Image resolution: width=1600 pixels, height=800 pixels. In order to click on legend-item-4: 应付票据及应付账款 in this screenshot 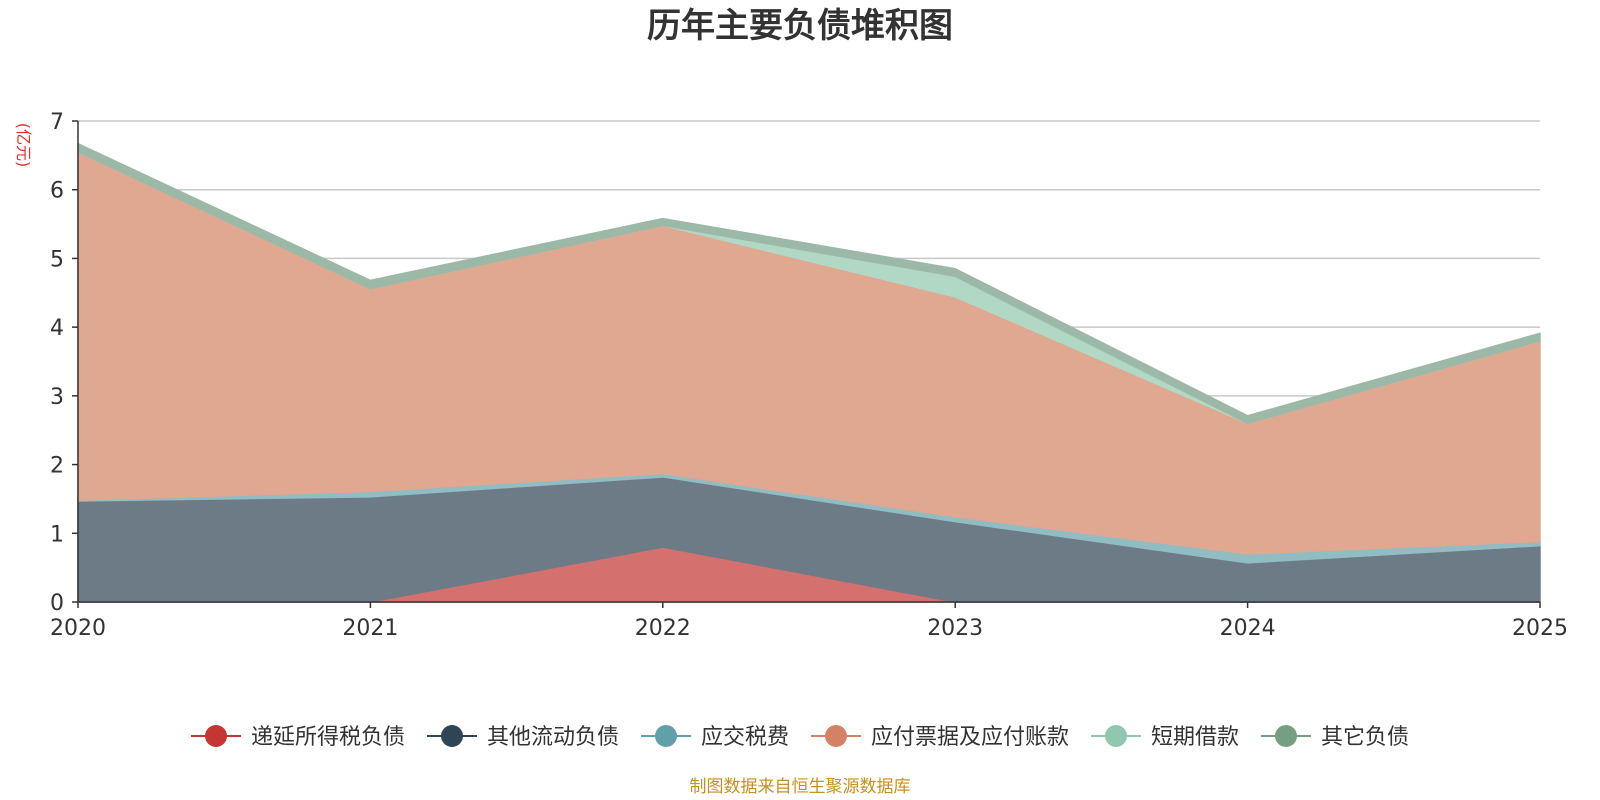, I will do `click(940, 737)`.